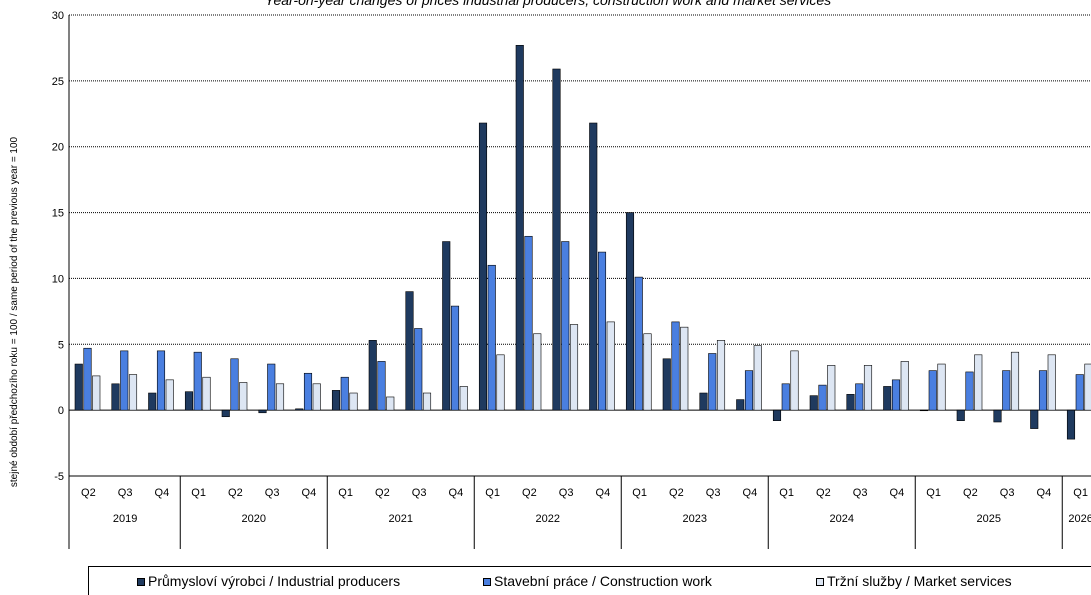 The image size is (1091, 595). I want to click on y-tick-label: 20, so click(58, 148).